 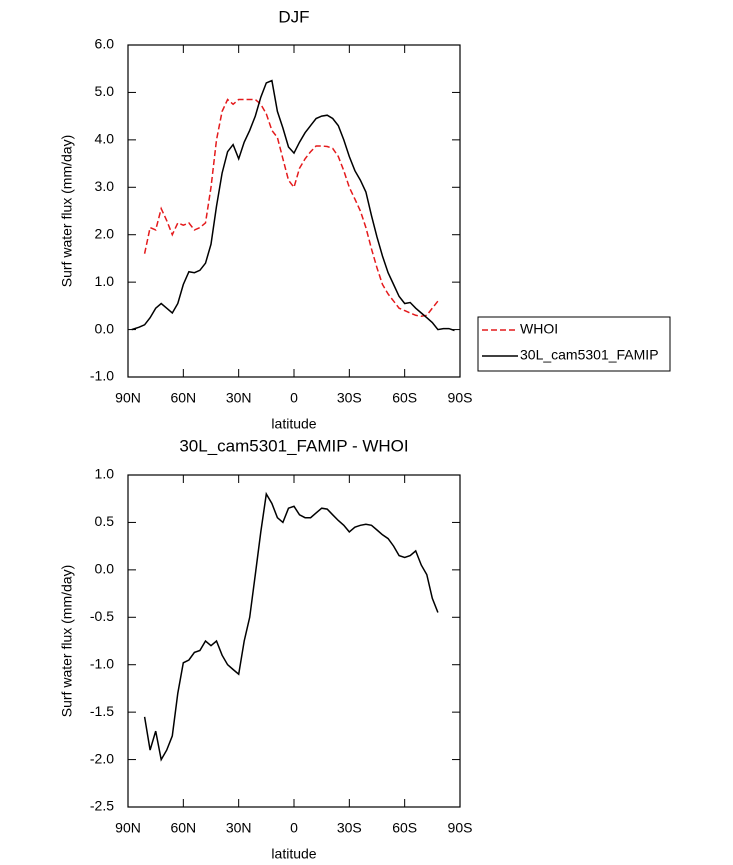 What do you see at coordinates (102, 806) in the screenshot?
I see `y-tick-label: -2.5` at bounding box center [102, 806].